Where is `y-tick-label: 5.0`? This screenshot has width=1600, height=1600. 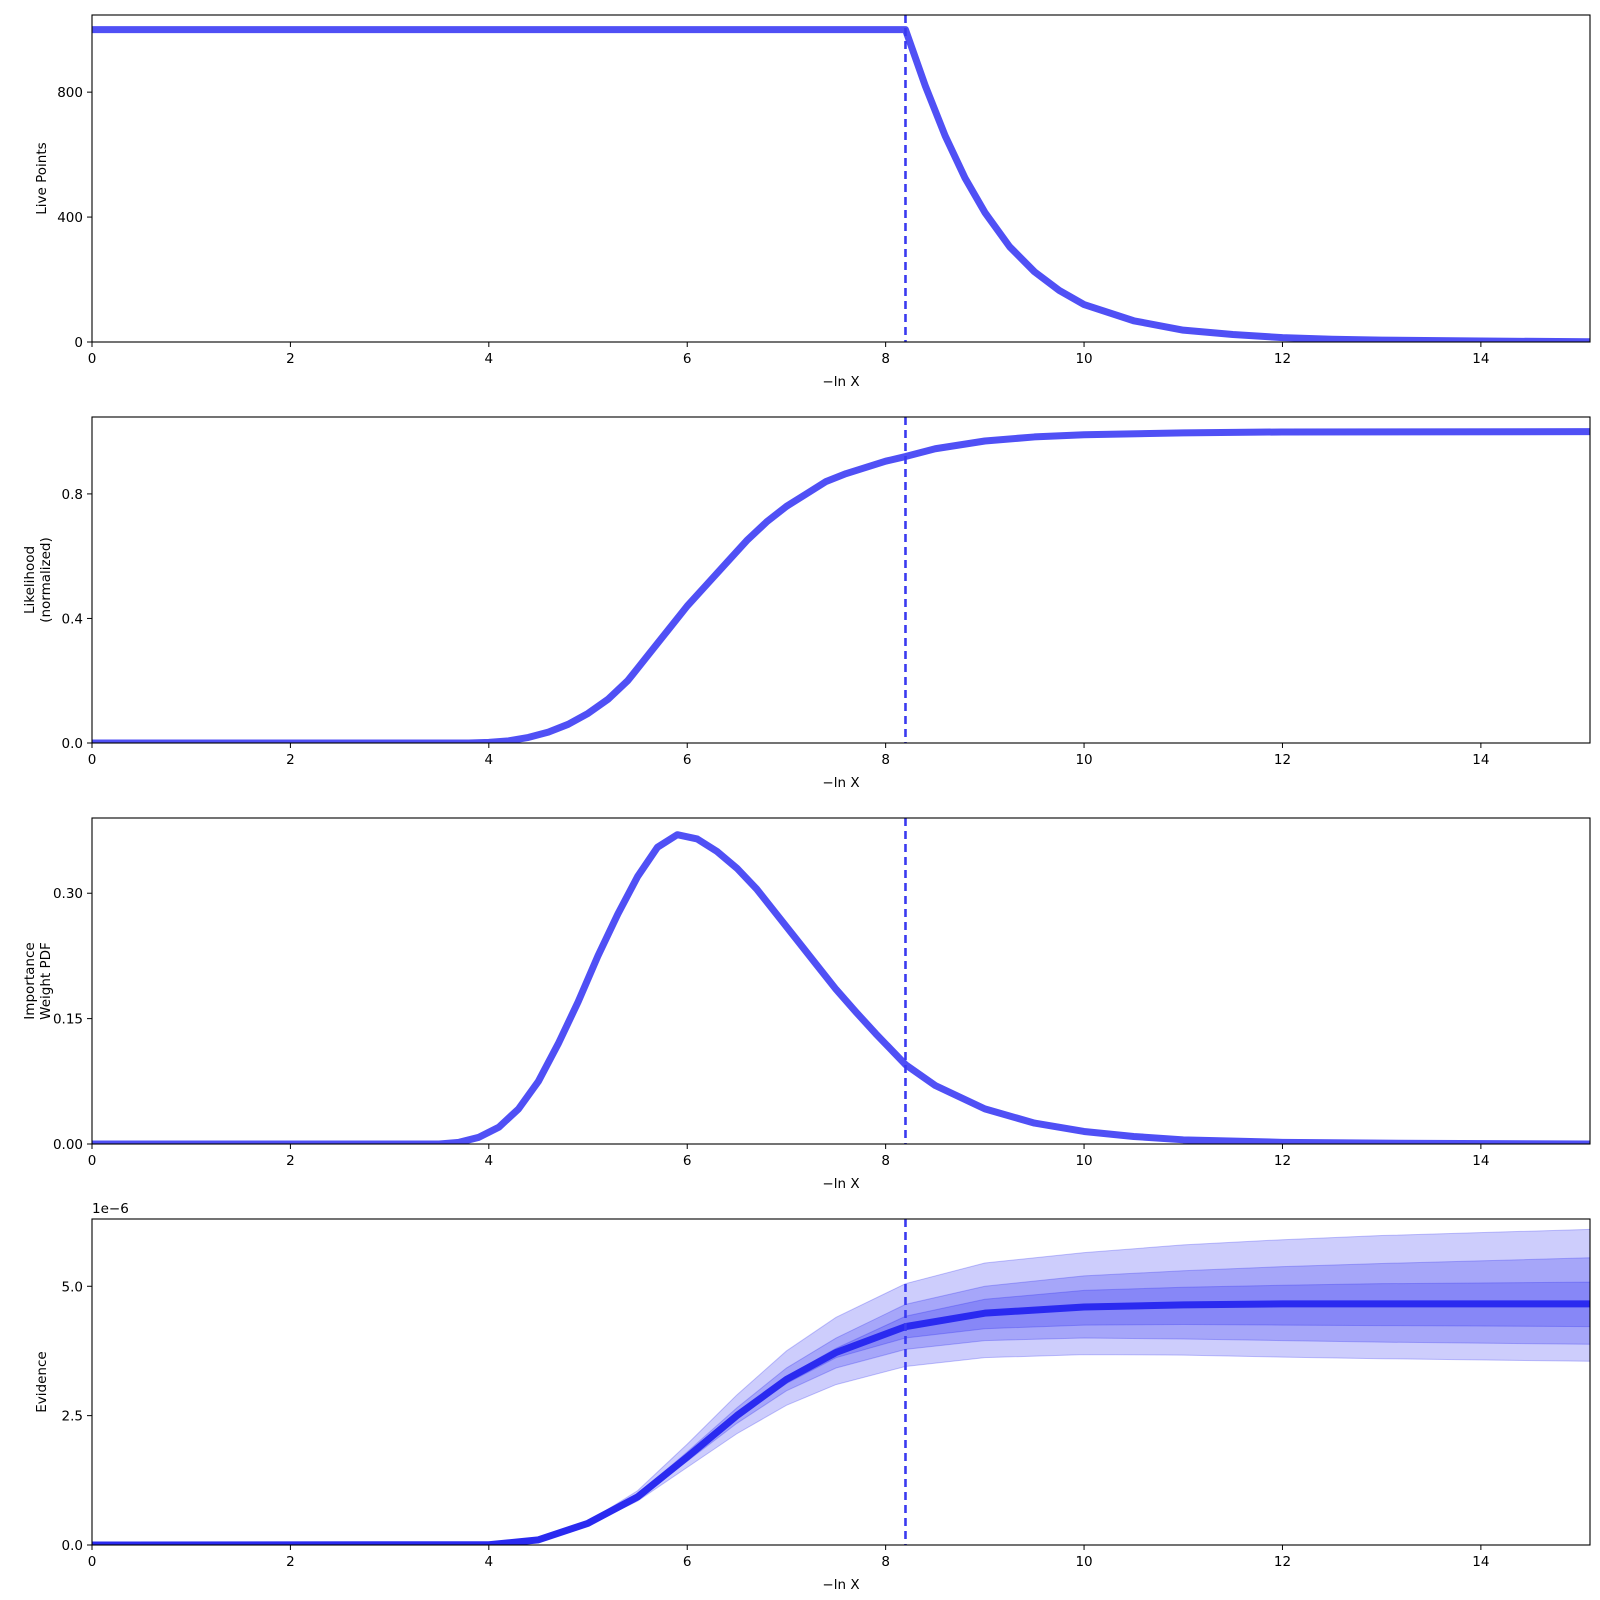 y-tick-label: 5.0 is located at coordinates (72, 1287).